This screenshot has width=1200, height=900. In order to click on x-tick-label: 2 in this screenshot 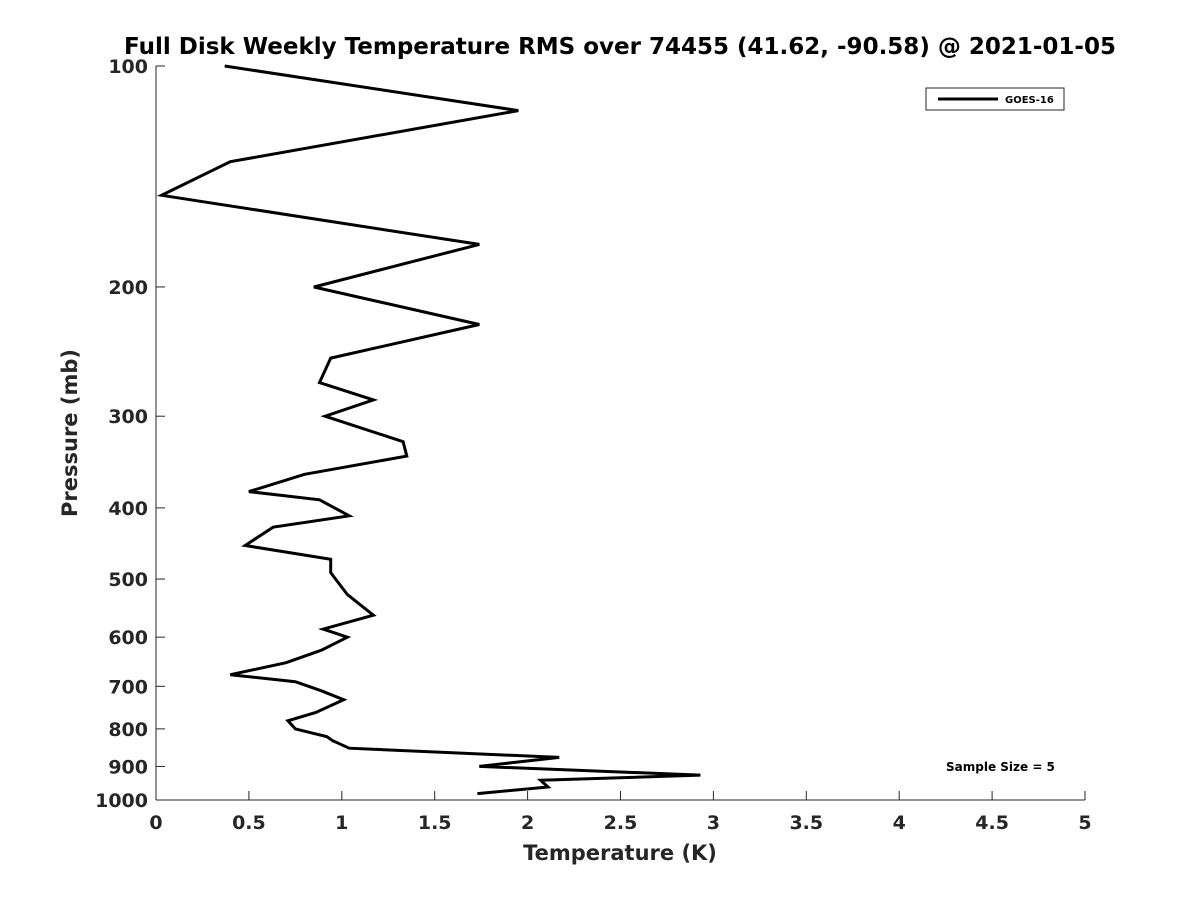, I will do `click(527, 823)`.